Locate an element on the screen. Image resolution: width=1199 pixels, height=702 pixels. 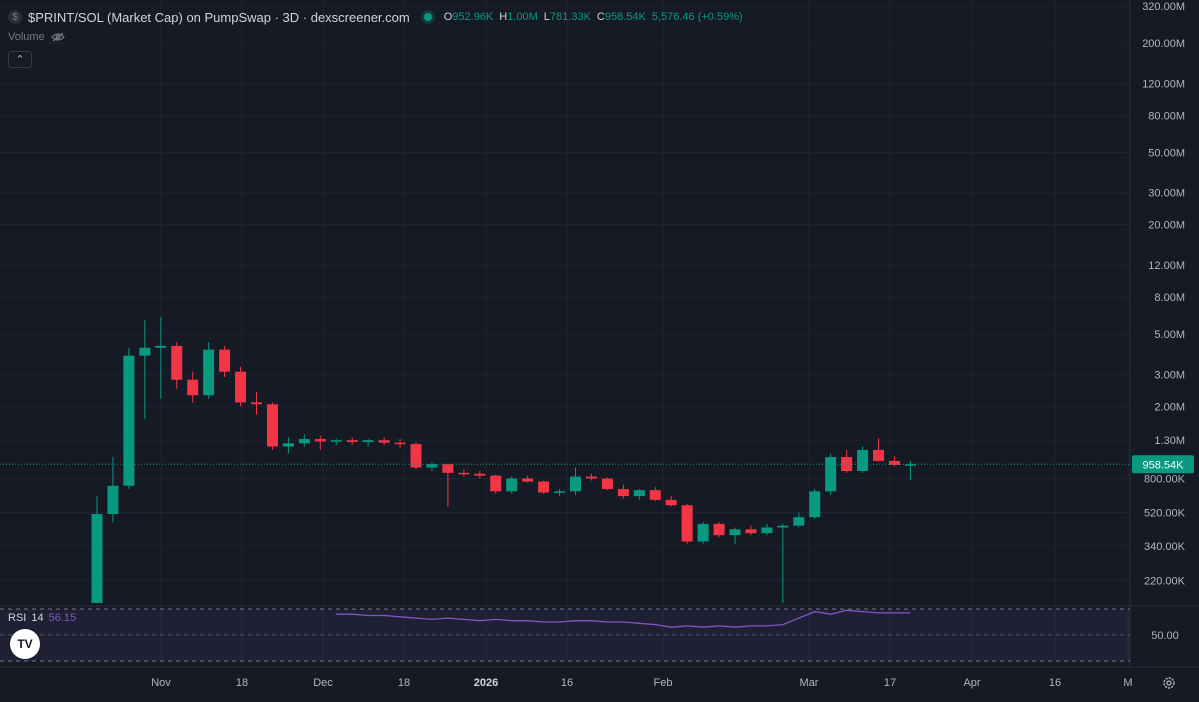
x-tick-label: Feb is located at coordinates (663, 683).